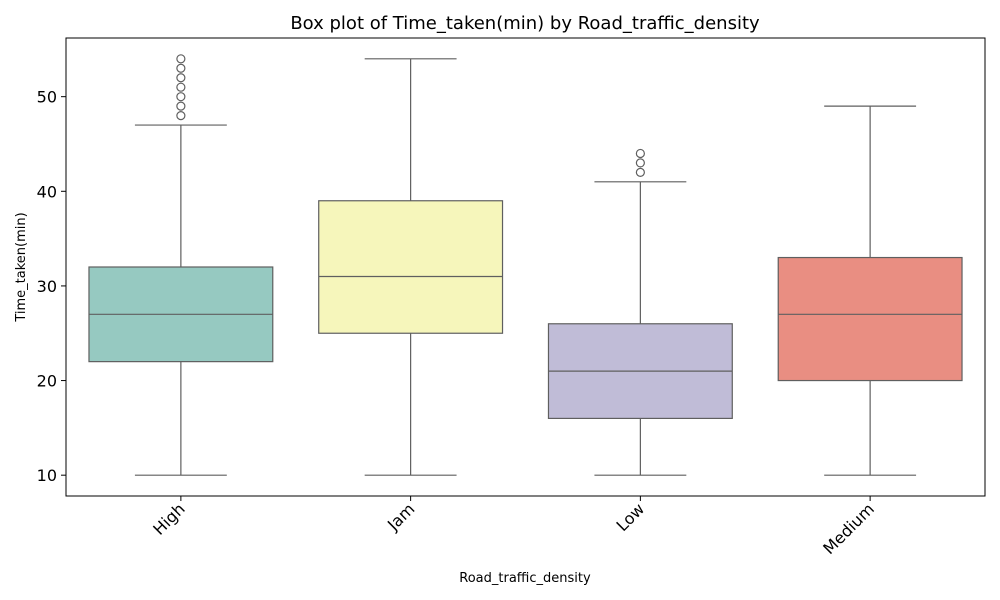  Describe the element at coordinates (848, 528) in the screenshot. I see `x-tick-label-medium: Medium` at that location.